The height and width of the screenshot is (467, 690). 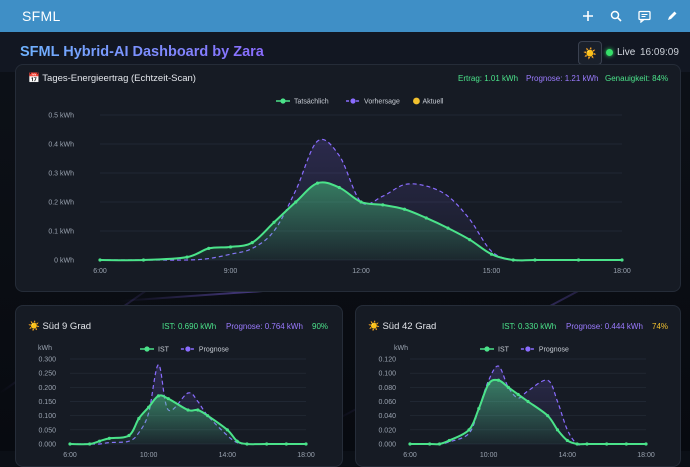 What do you see at coordinates (387, 430) in the screenshot?
I see `y-tick-label: 0.020` at bounding box center [387, 430].